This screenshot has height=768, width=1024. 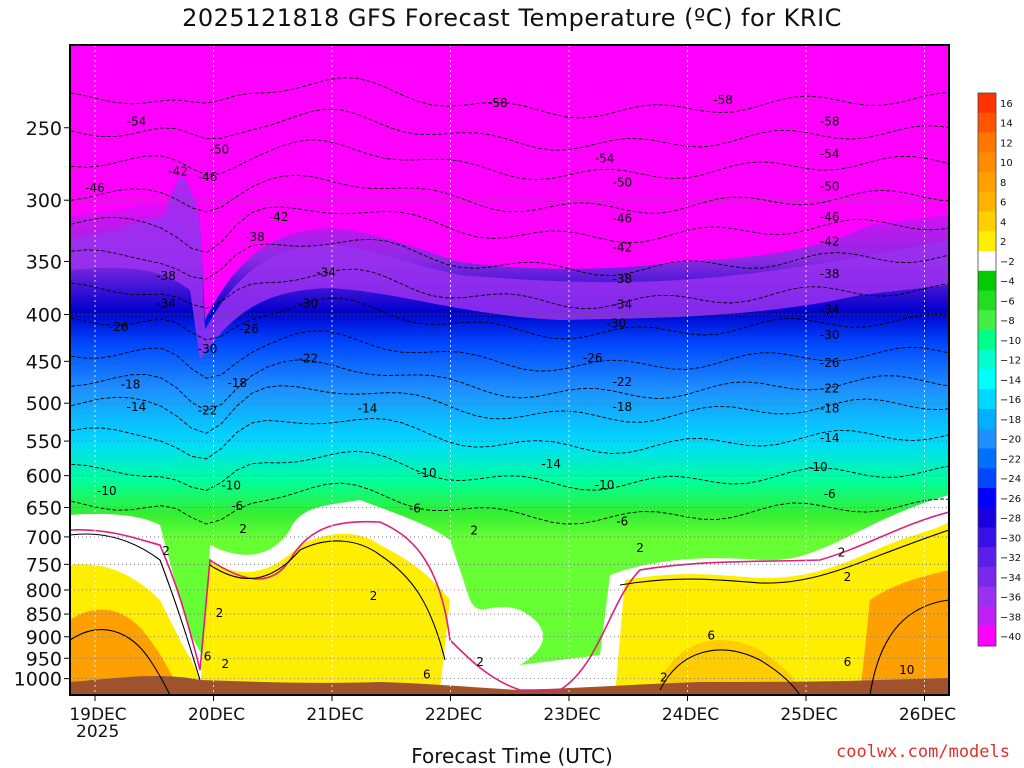 What do you see at coordinates (249, 329) in the screenshot?
I see `contour-label-30: -26` at bounding box center [249, 329].